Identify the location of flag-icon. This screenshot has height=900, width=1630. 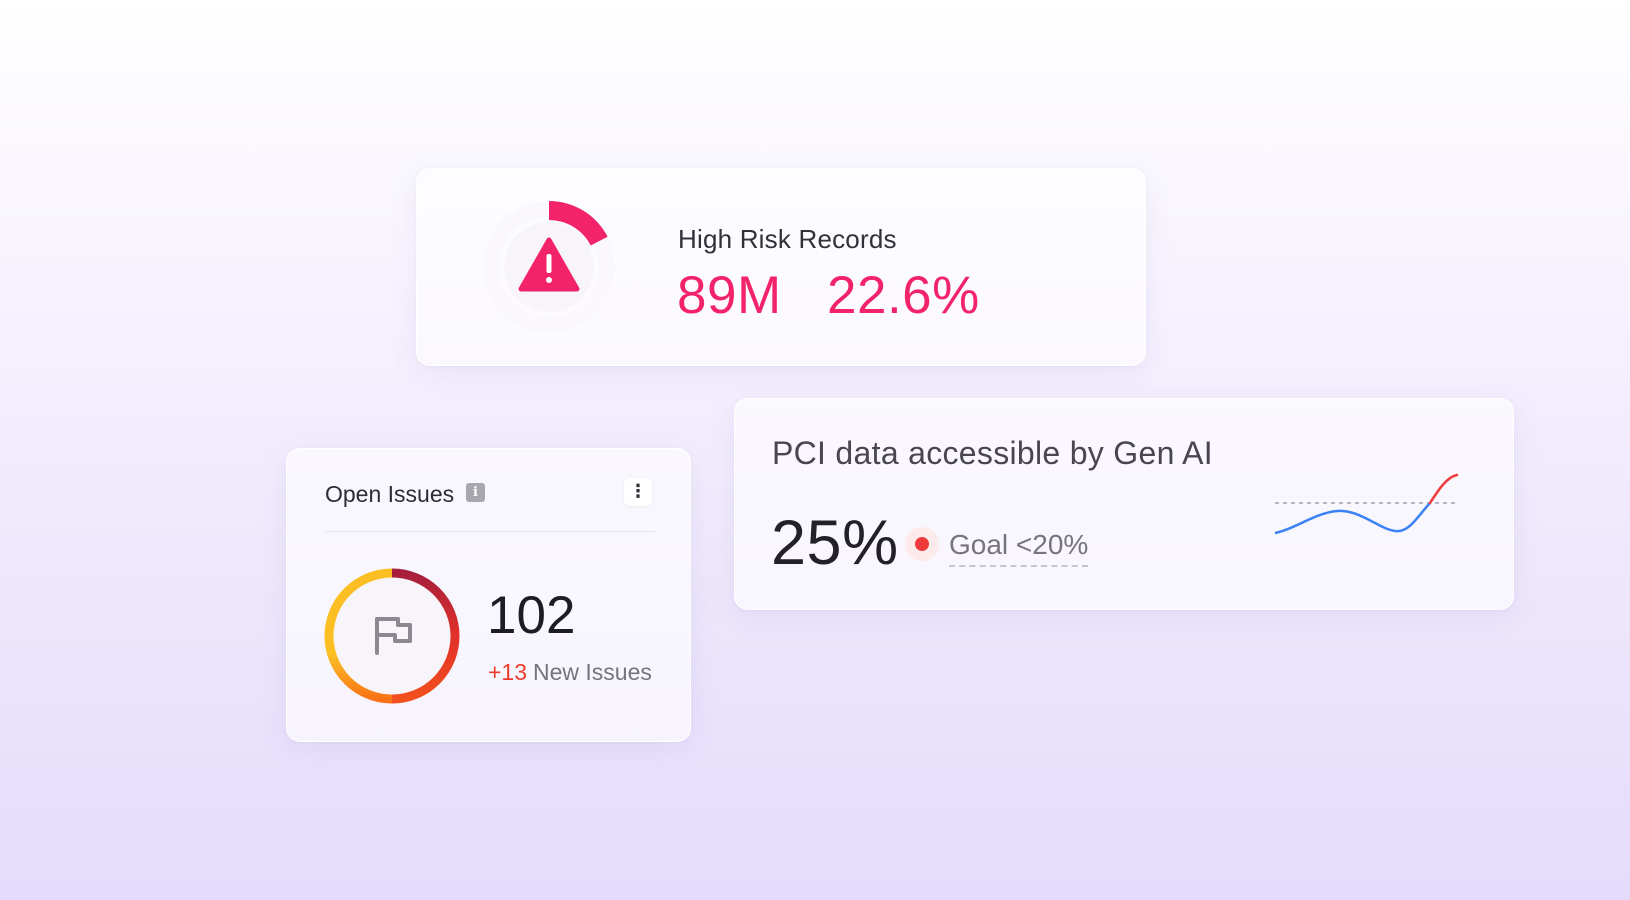
(393, 636).